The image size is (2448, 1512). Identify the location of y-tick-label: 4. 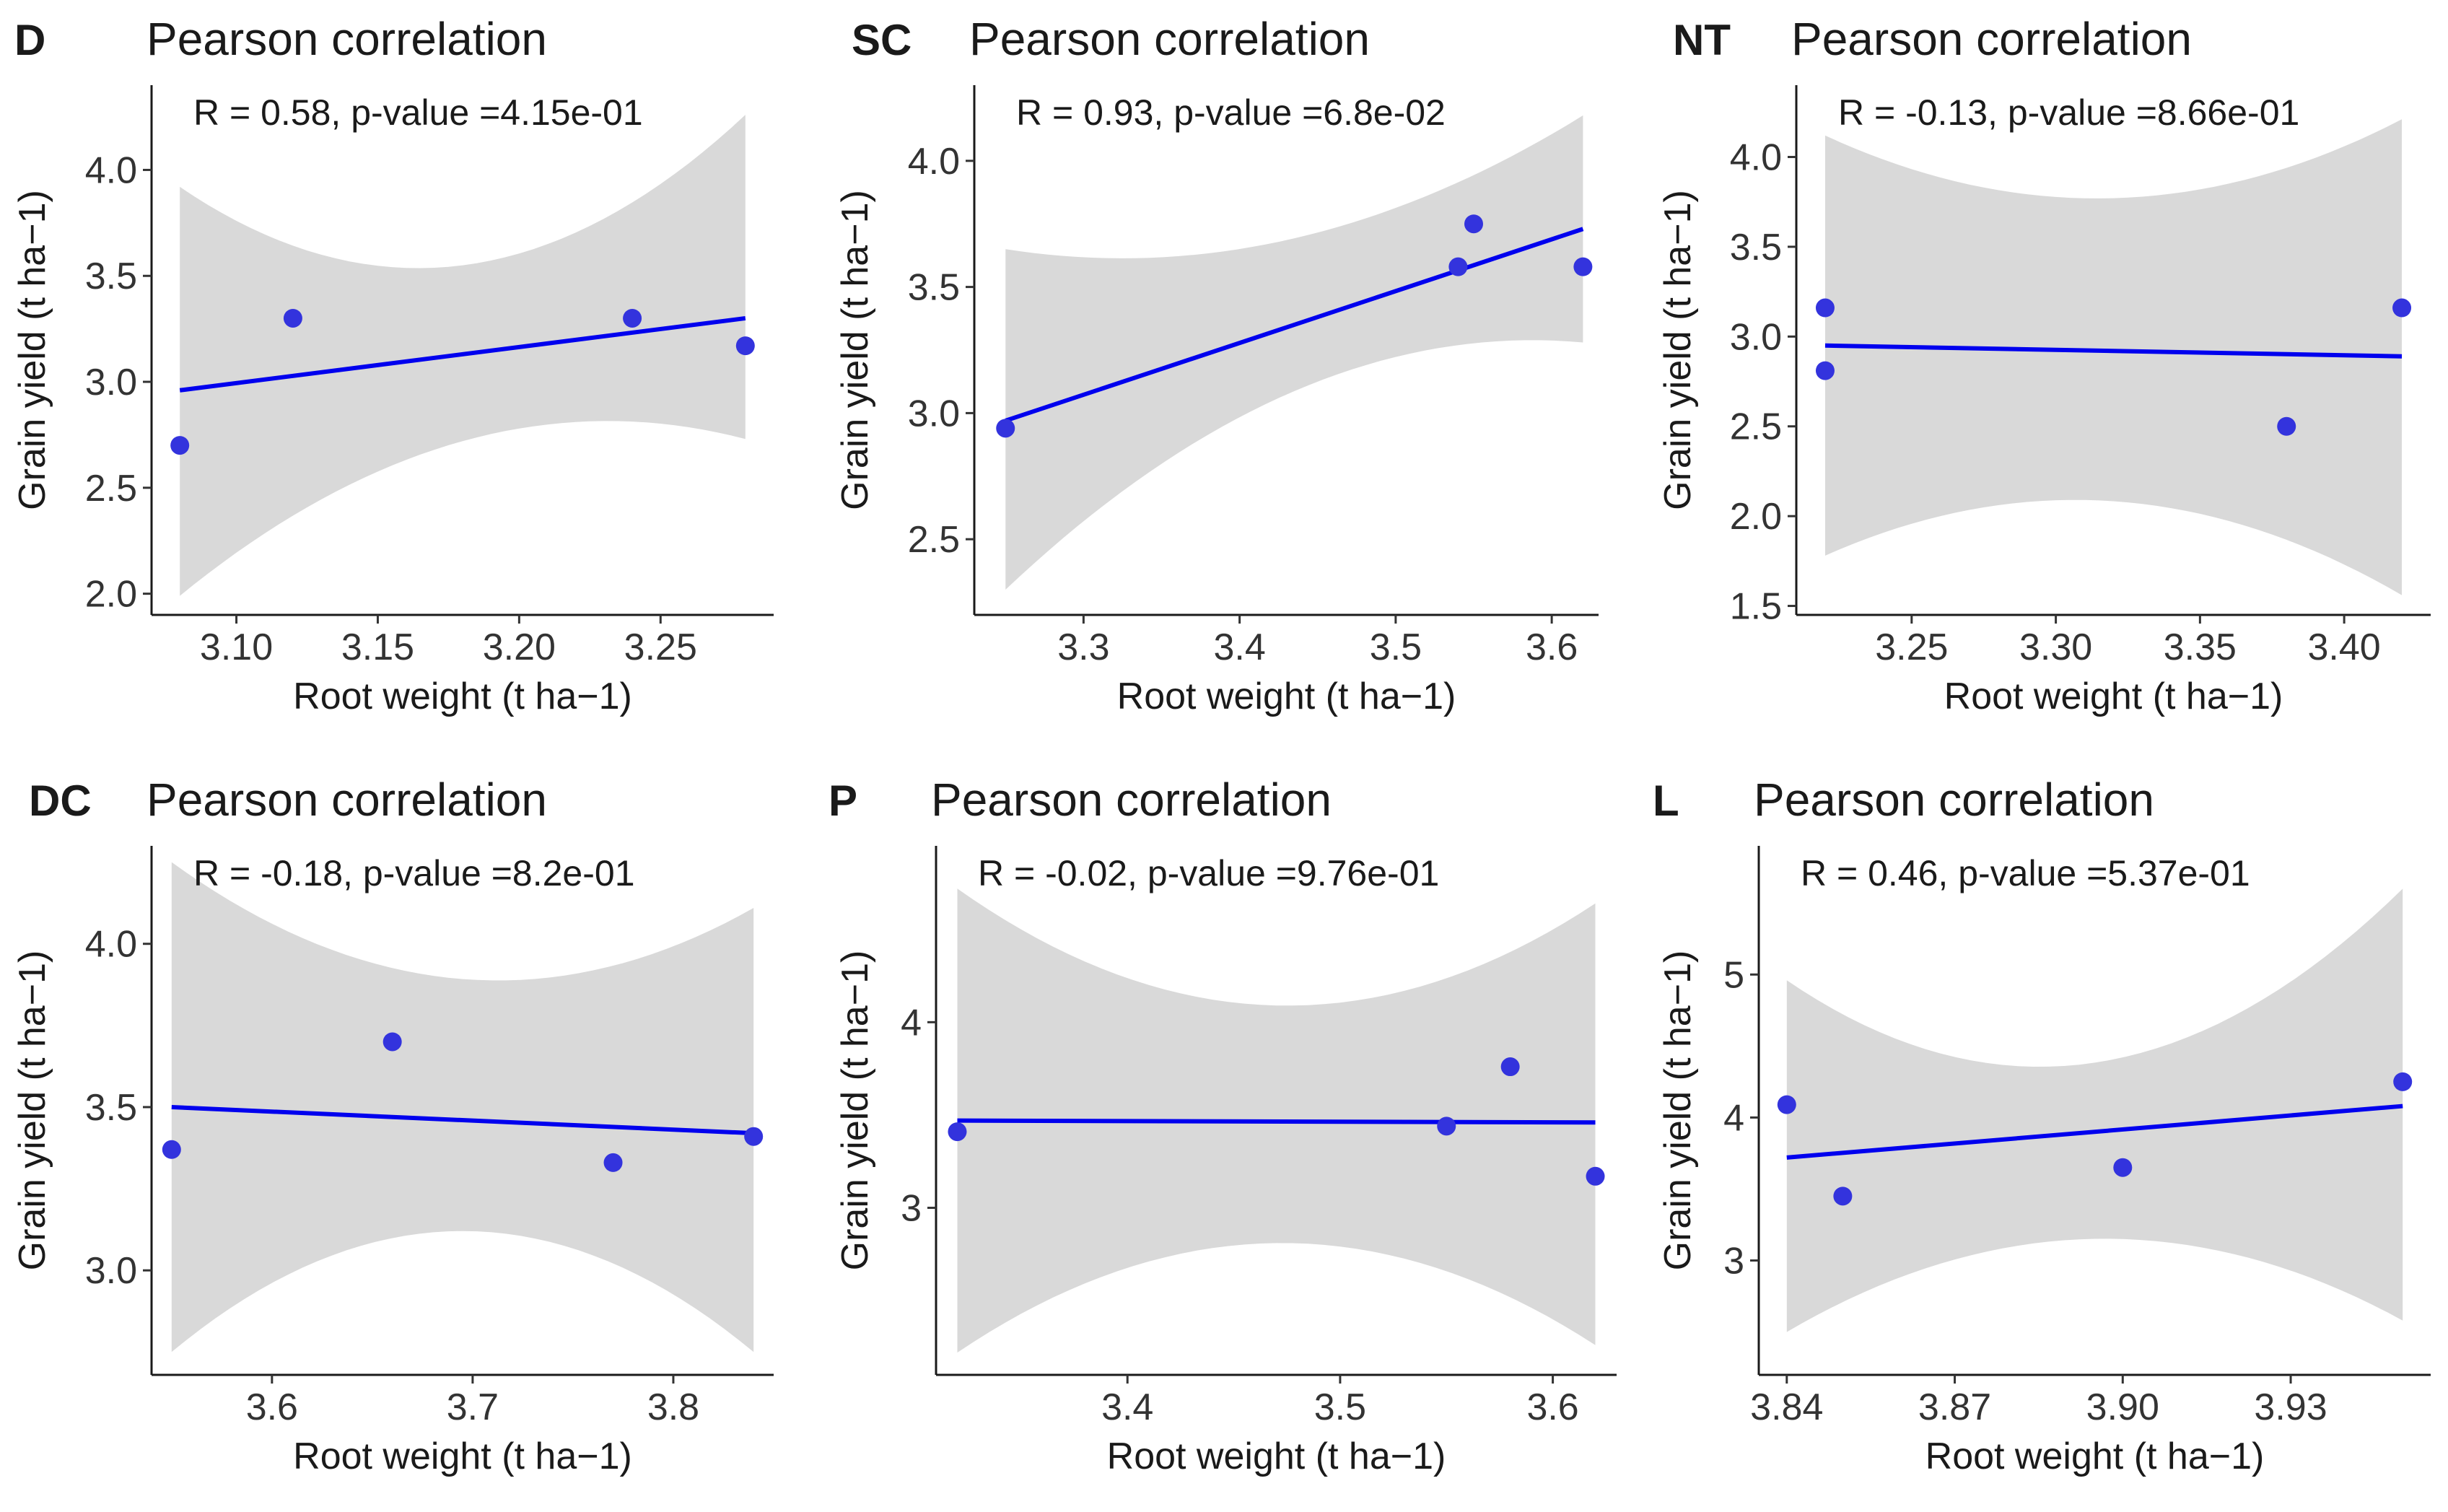
(911, 1023).